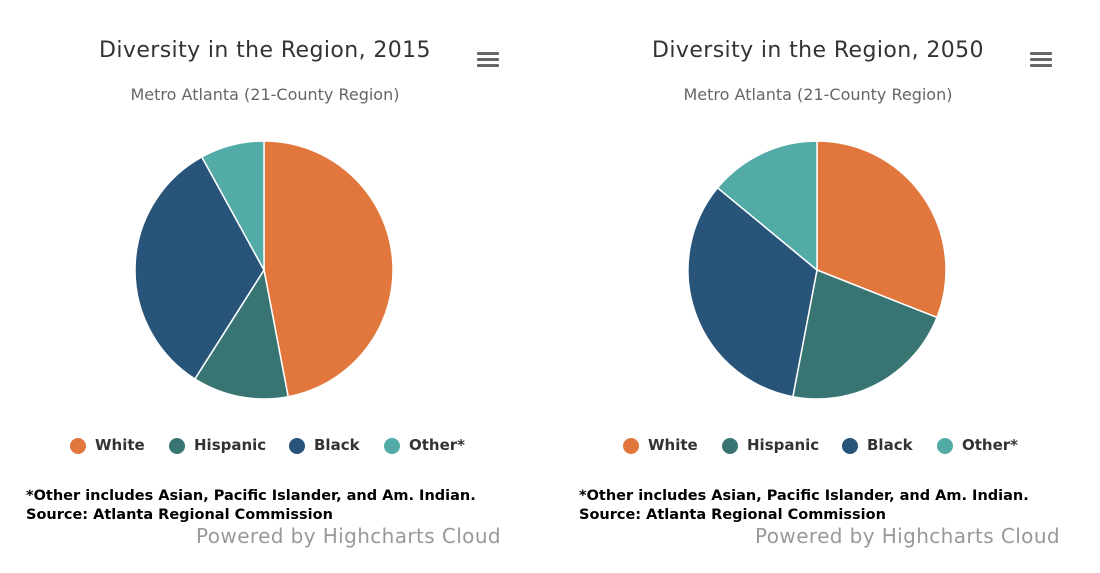 The width and height of the screenshot is (1100, 573). What do you see at coordinates (265, 50) in the screenshot?
I see `chart-title: Diversity in the Region, 2015` at bounding box center [265, 50].